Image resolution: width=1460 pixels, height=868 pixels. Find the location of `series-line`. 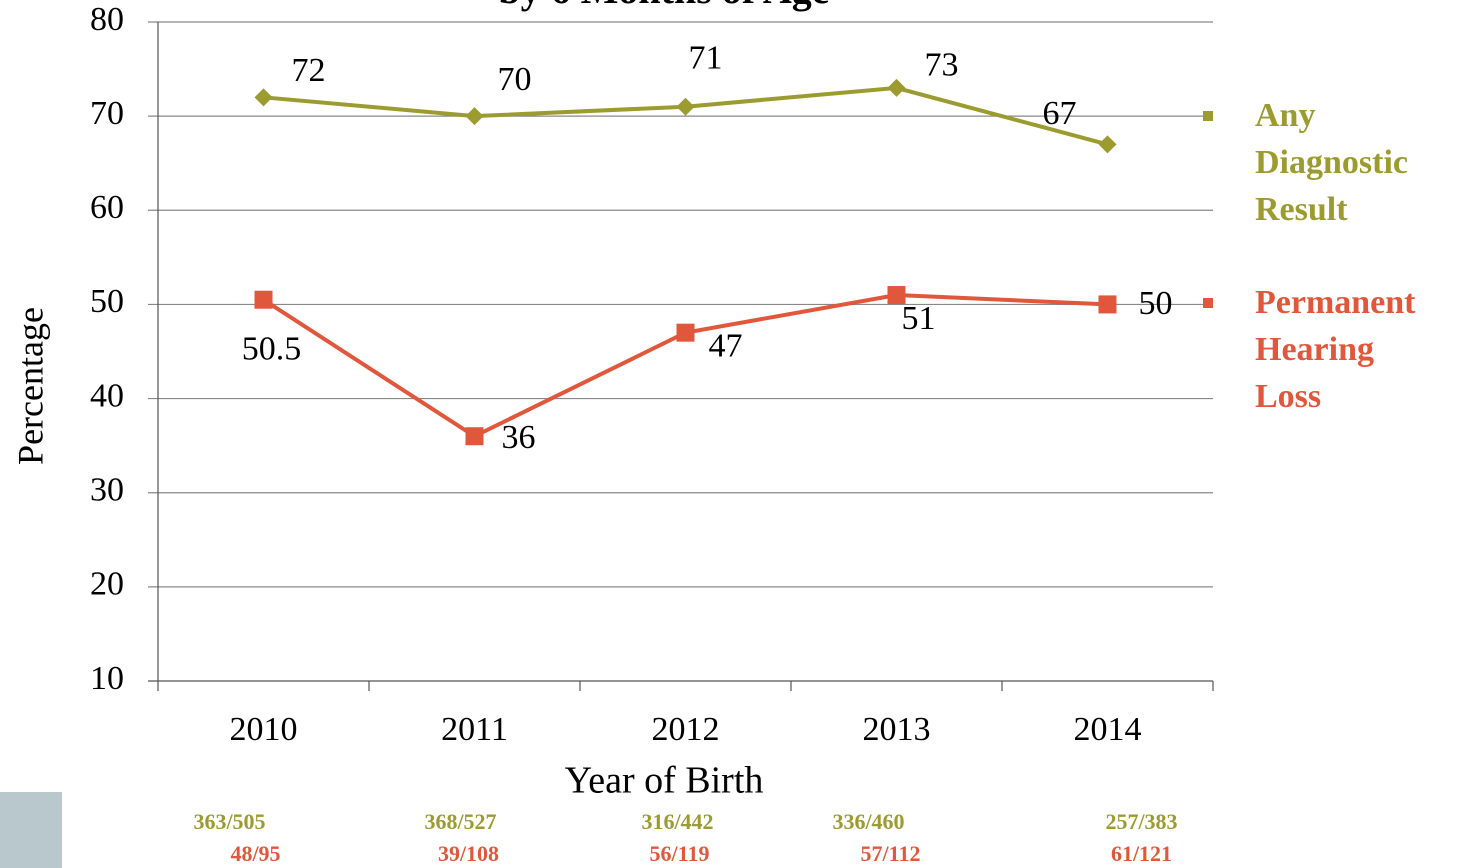

series-line is located at coordinates (685, 366).